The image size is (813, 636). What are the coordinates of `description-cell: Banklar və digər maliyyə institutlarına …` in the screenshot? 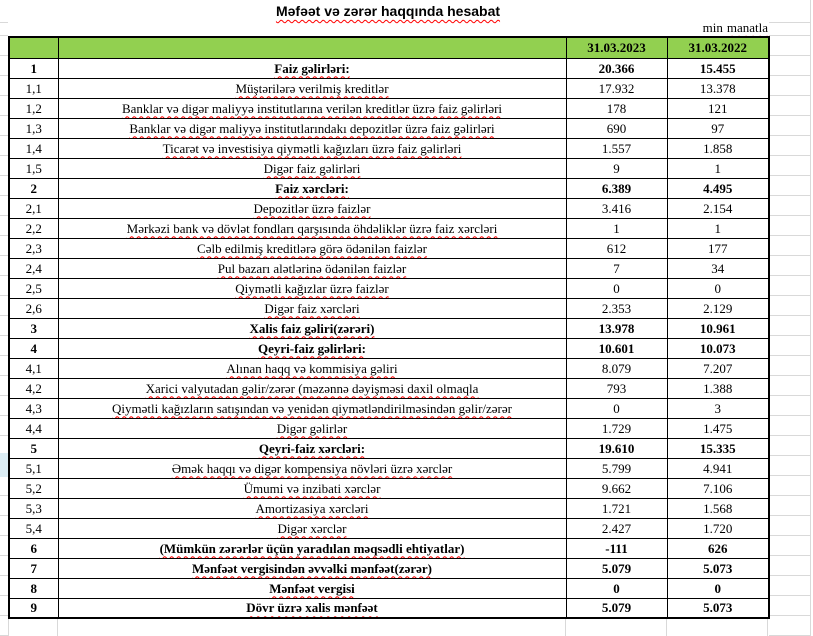 It's located at (312, 108).